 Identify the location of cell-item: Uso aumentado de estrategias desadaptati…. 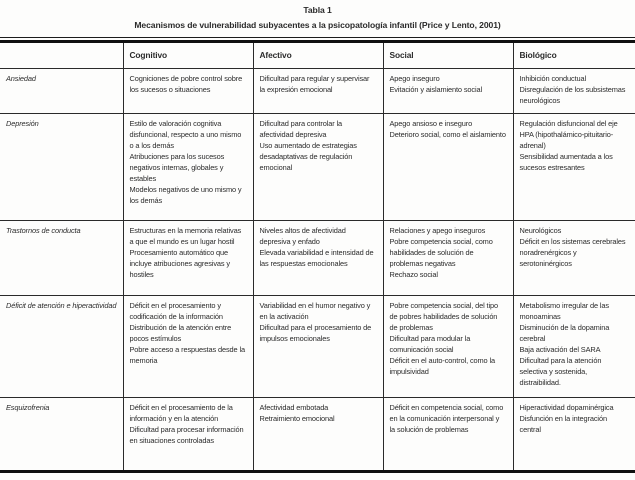
(308, 156).